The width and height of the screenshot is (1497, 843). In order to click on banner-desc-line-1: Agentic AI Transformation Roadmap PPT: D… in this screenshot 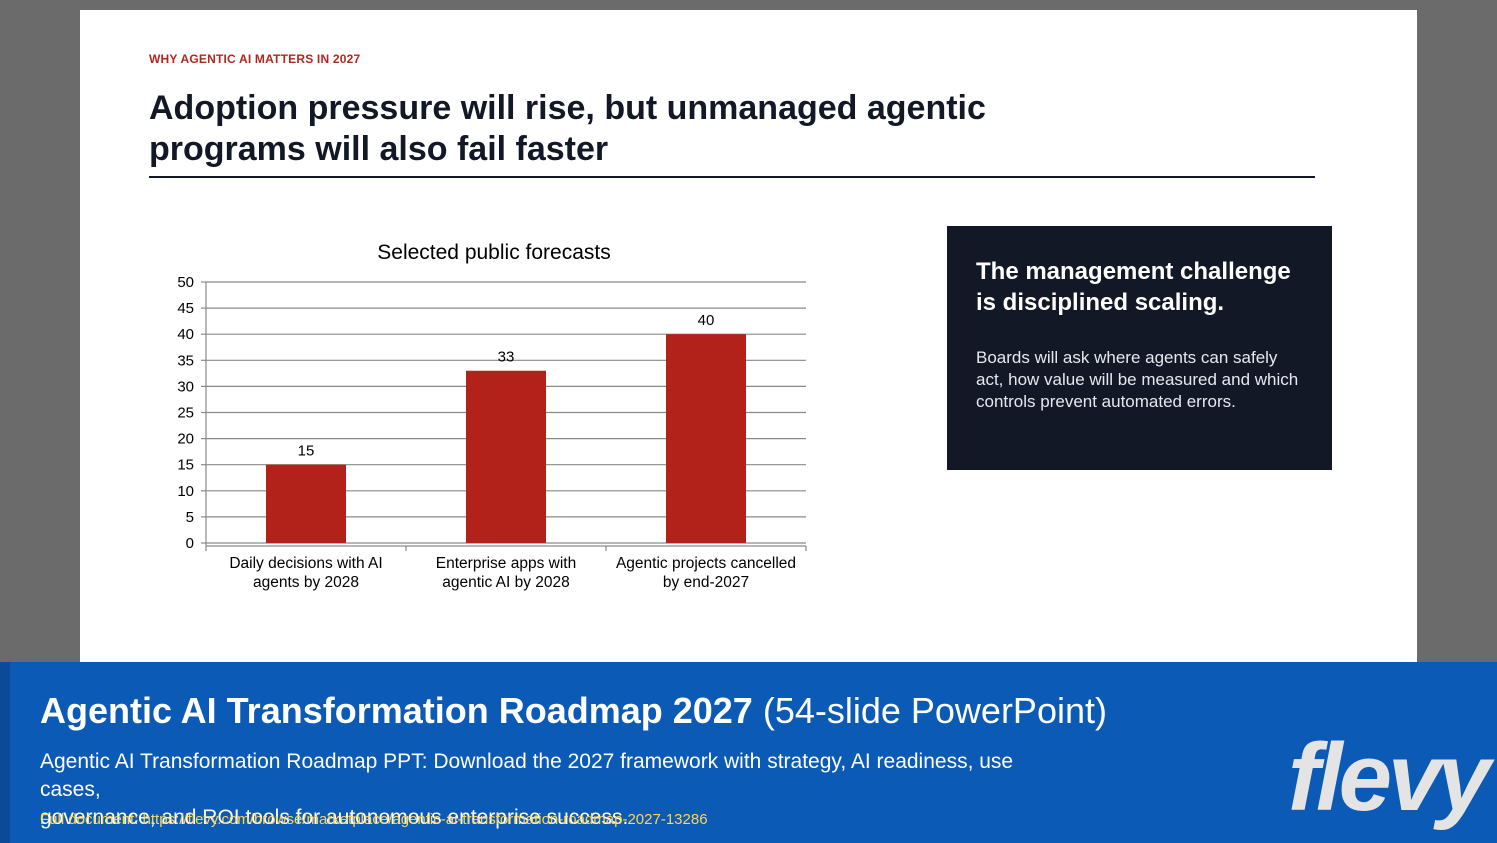, I will do `click(527, 775)`.